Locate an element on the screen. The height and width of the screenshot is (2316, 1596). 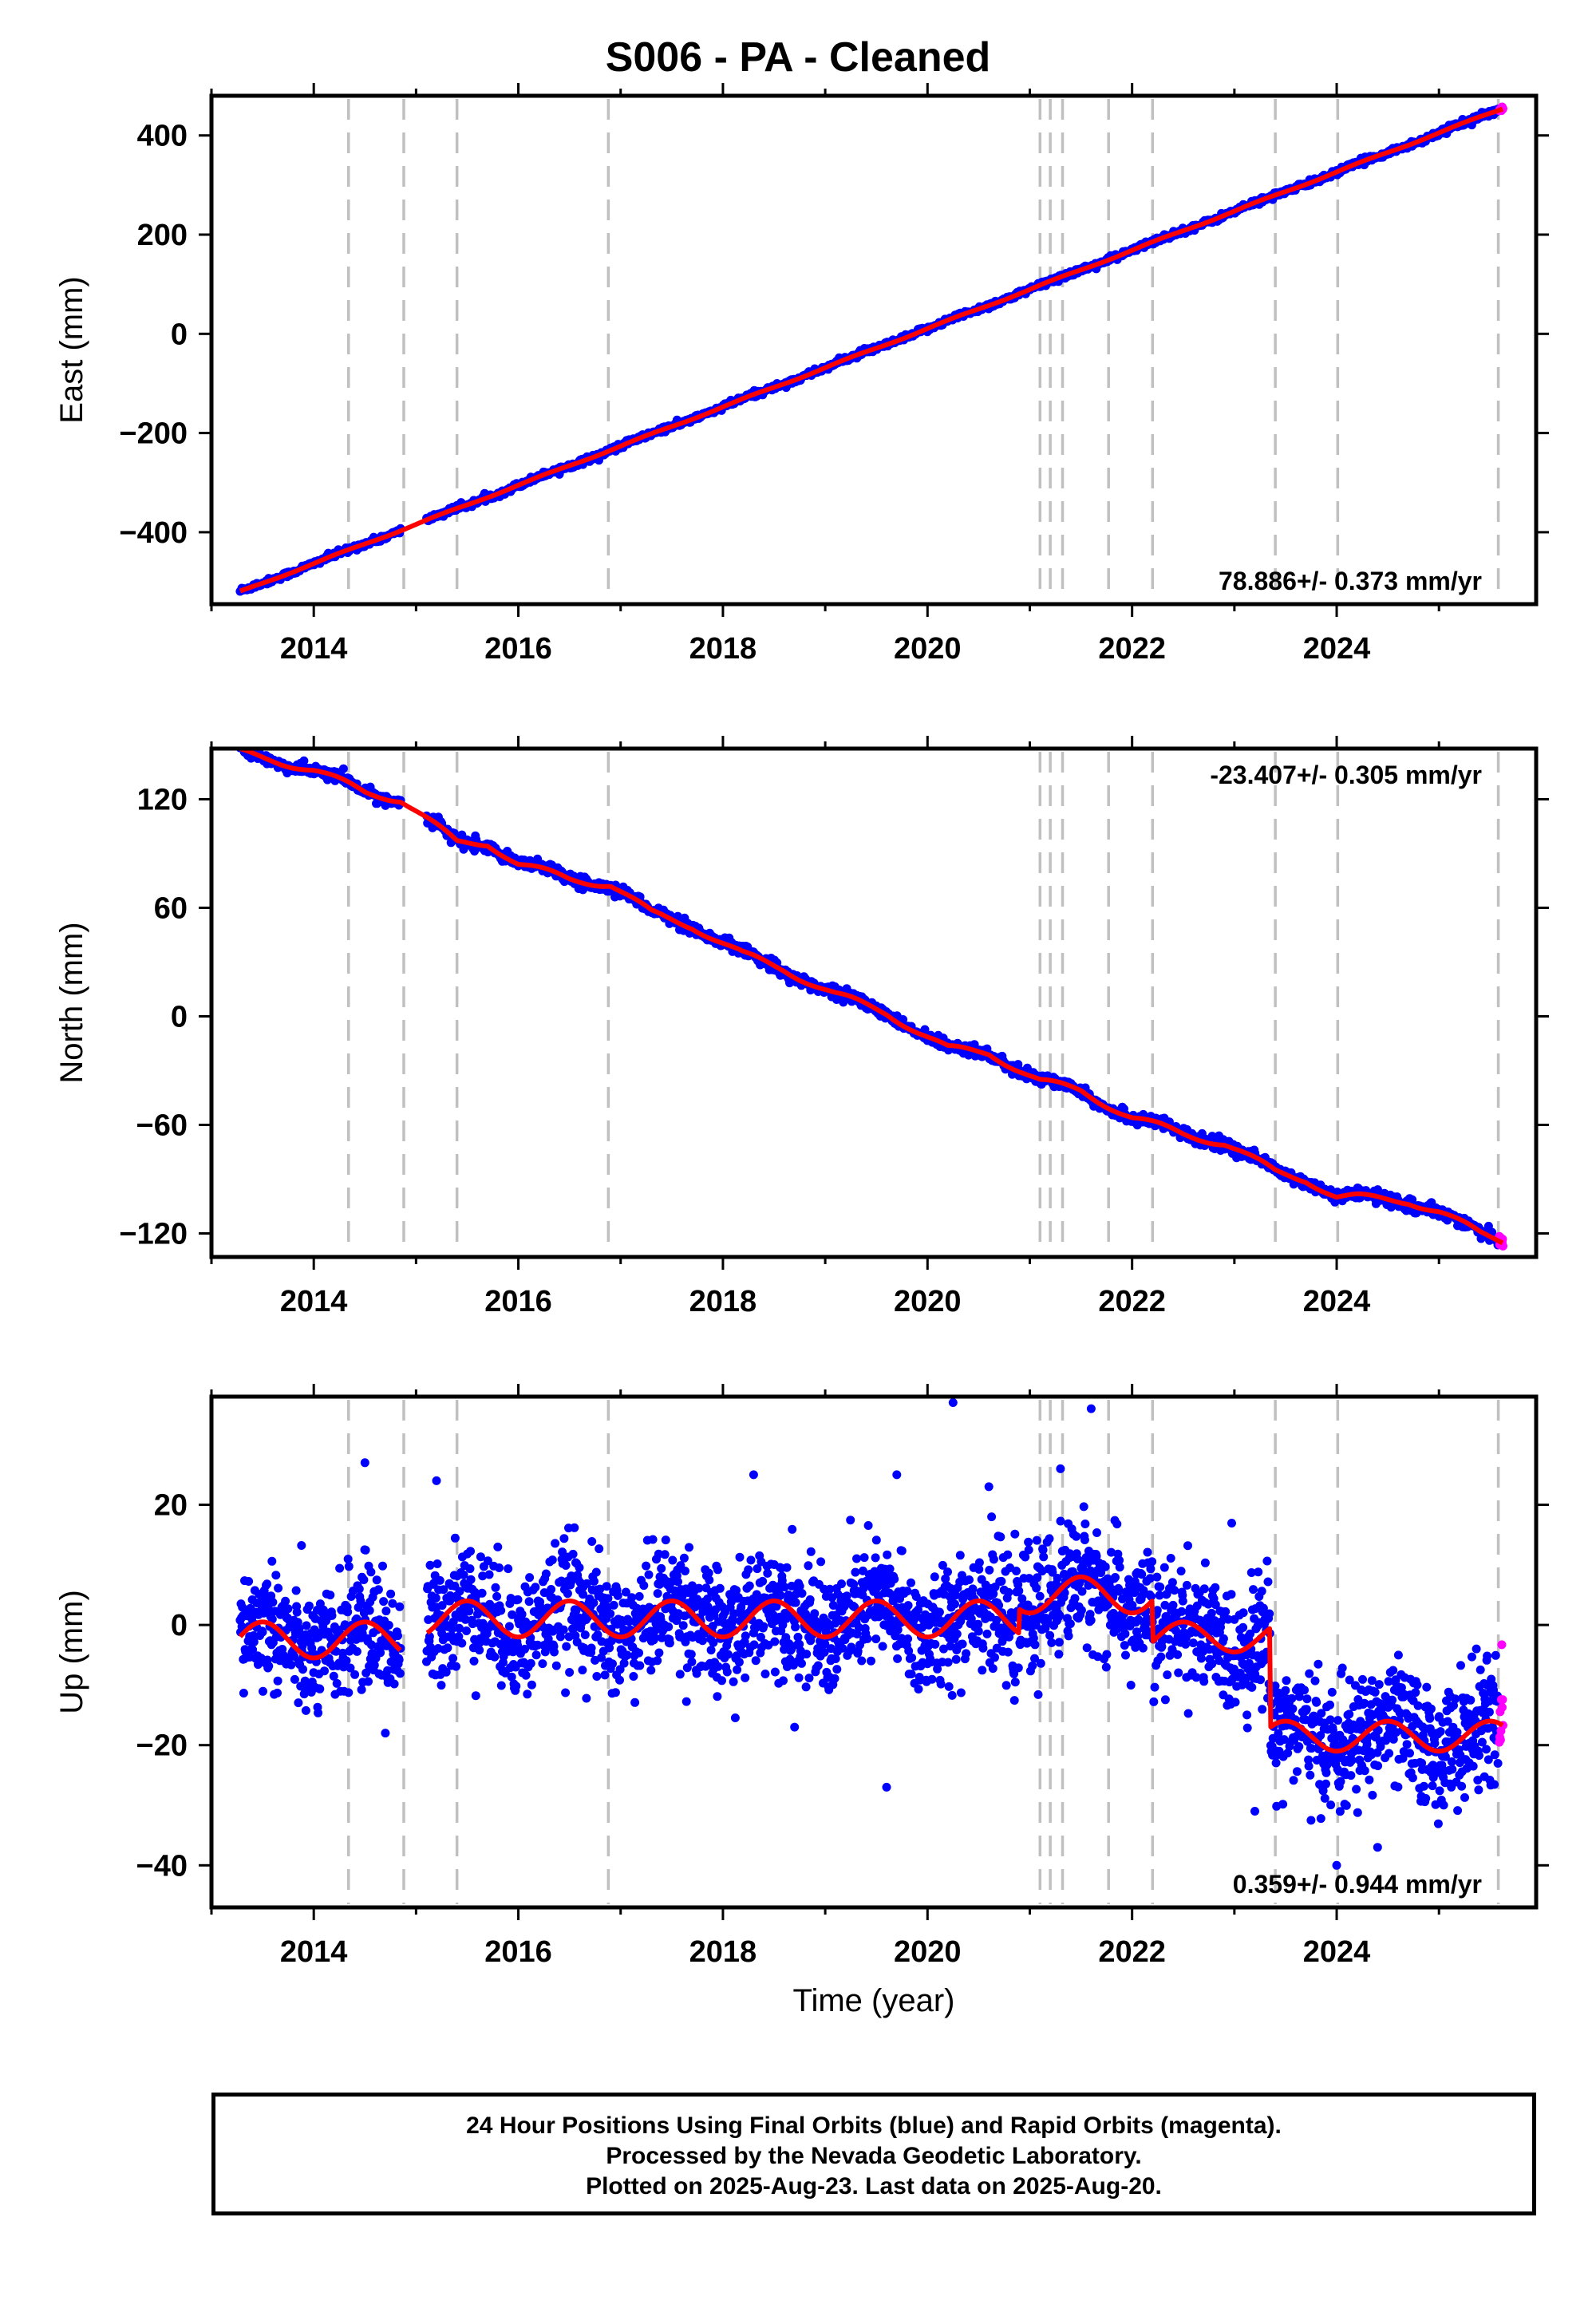
rate-label: -23.407+/- 0.305 mm/yr is located at coordinates (1346, 775).